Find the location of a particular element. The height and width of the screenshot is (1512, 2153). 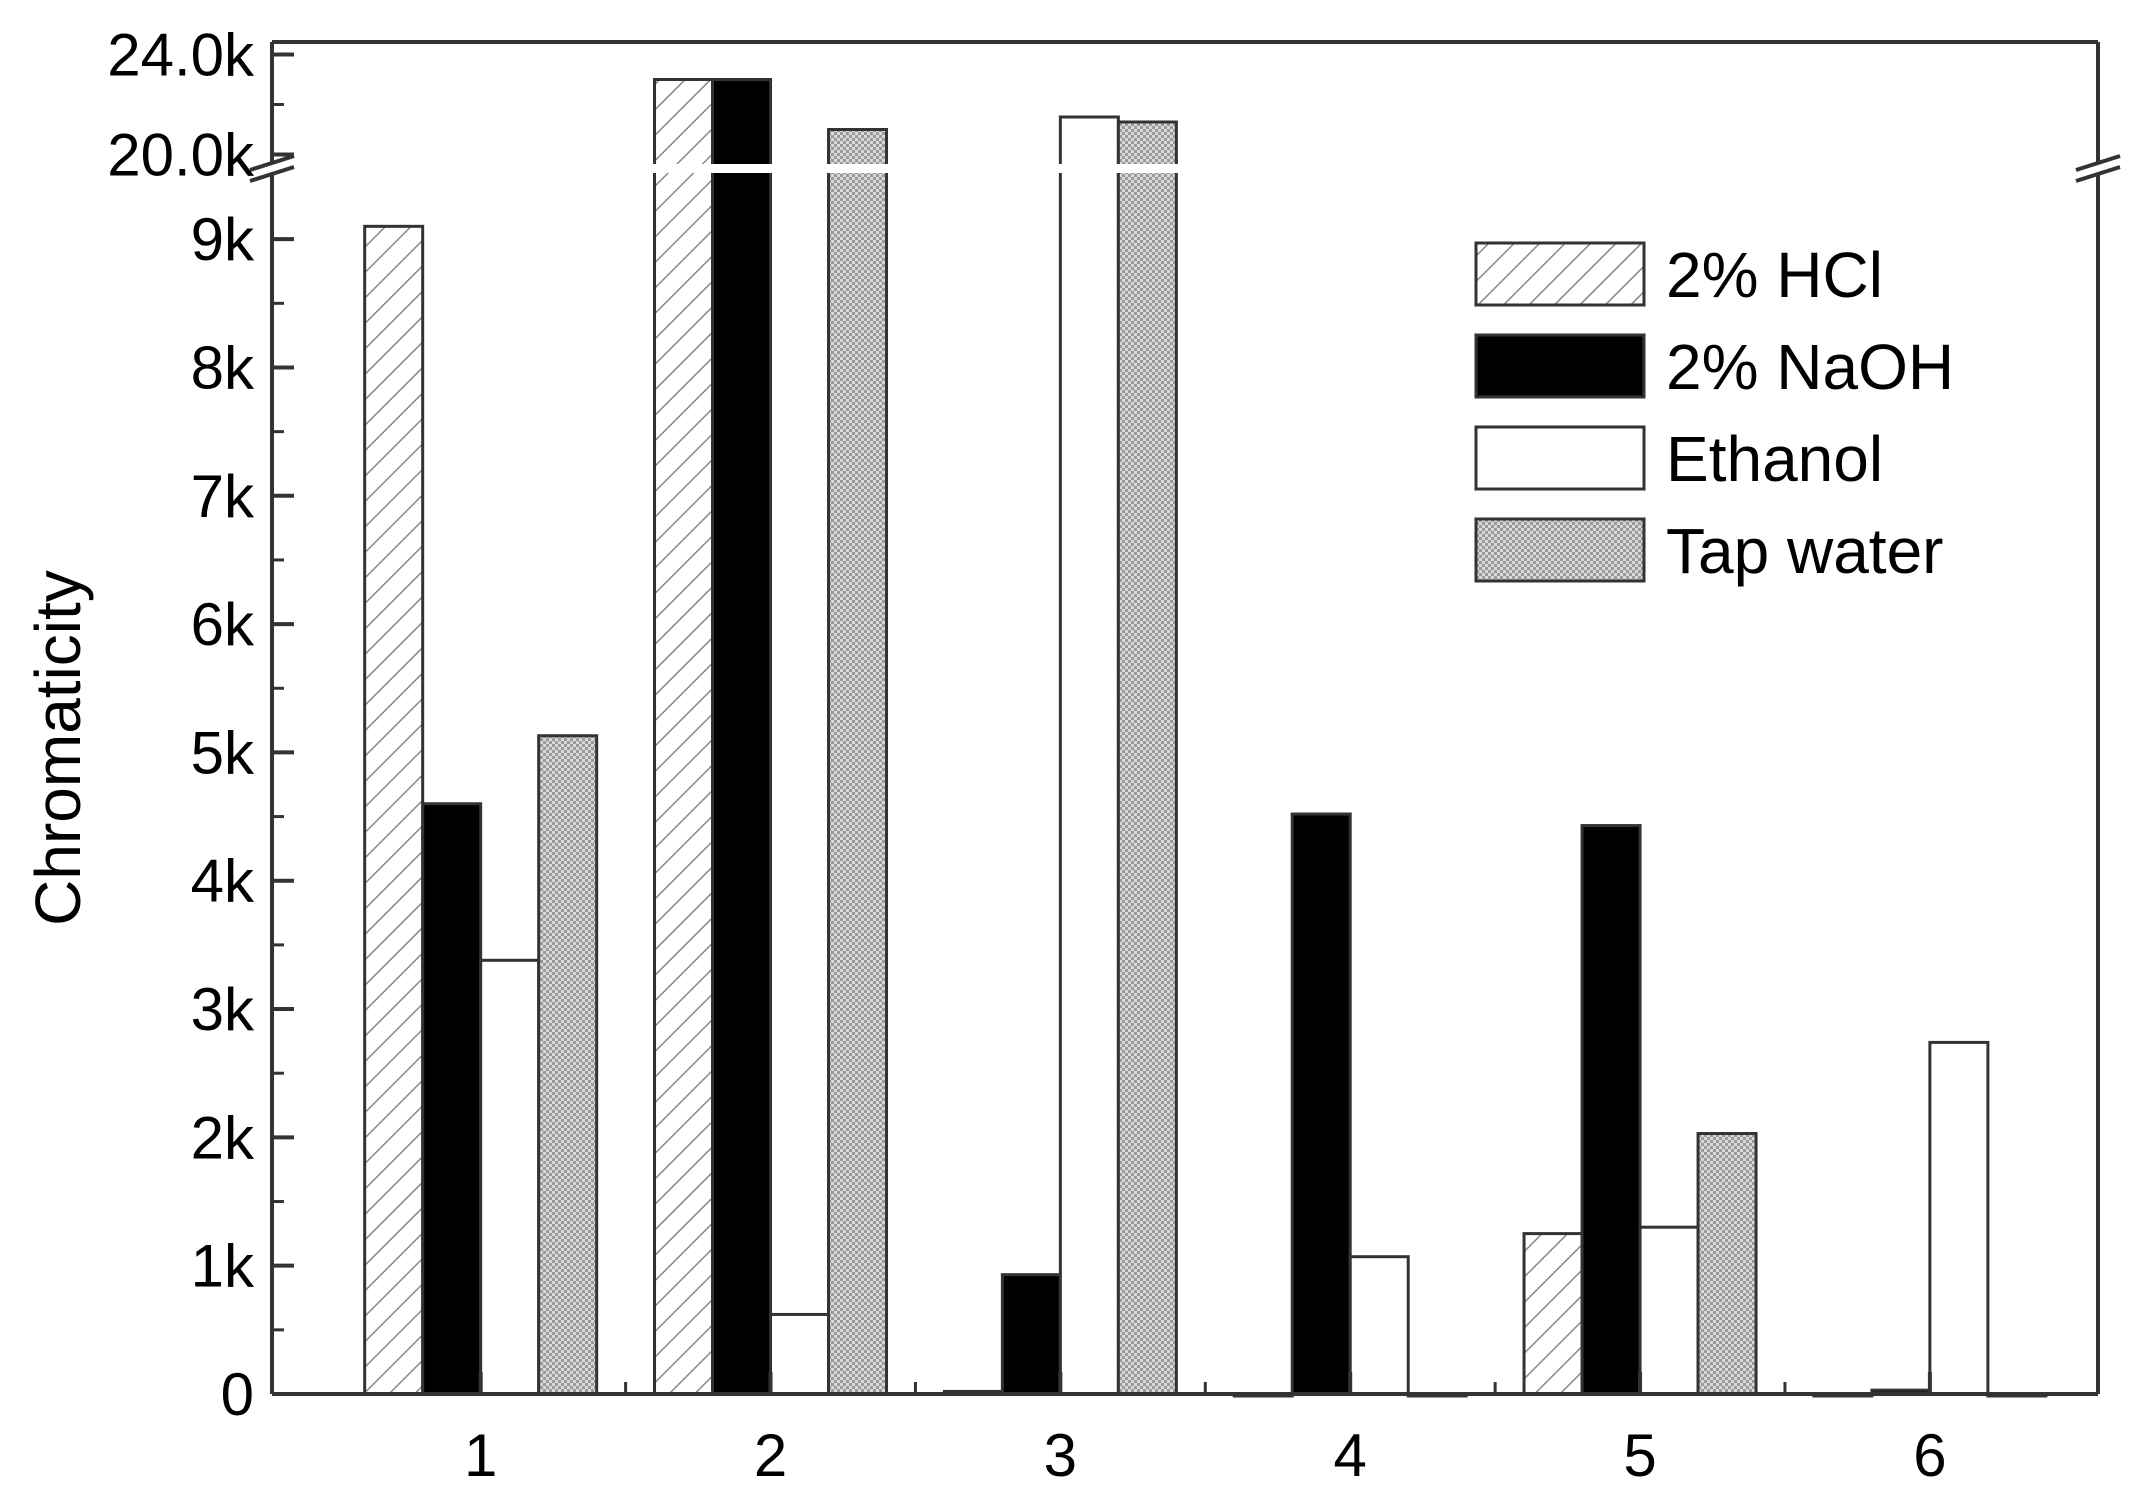

y-tick-label-3k: 3k is located at coordinates (223, 1009).